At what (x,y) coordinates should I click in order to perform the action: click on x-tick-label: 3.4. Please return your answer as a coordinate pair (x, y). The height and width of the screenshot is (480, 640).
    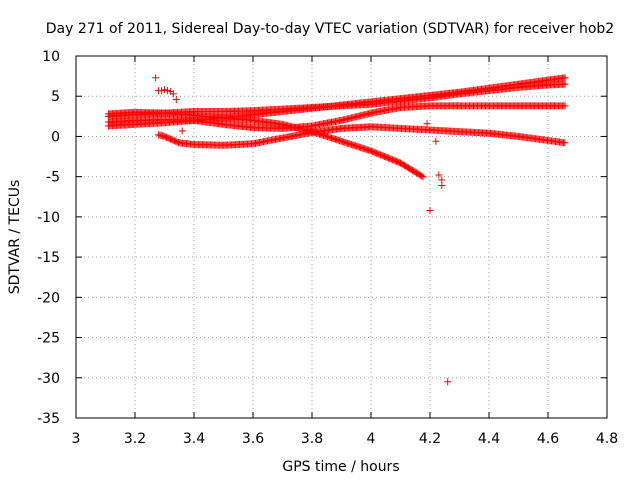
    Looking at the image, I should click on (194, 439).